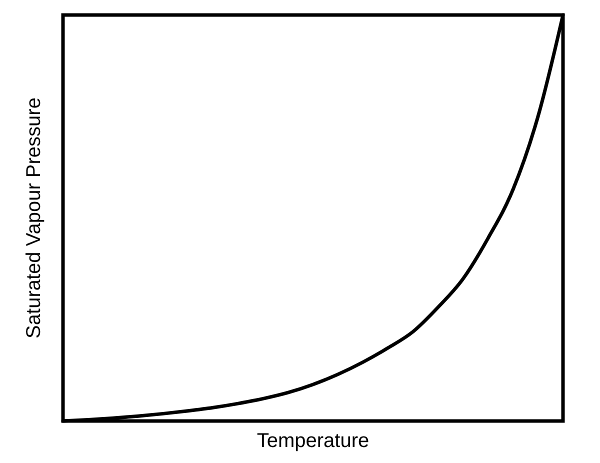  Describe the element at coordinates (34, 218) in the screenshot. I see `y-axis-title: Saturated Vapour Pressure` at that location.